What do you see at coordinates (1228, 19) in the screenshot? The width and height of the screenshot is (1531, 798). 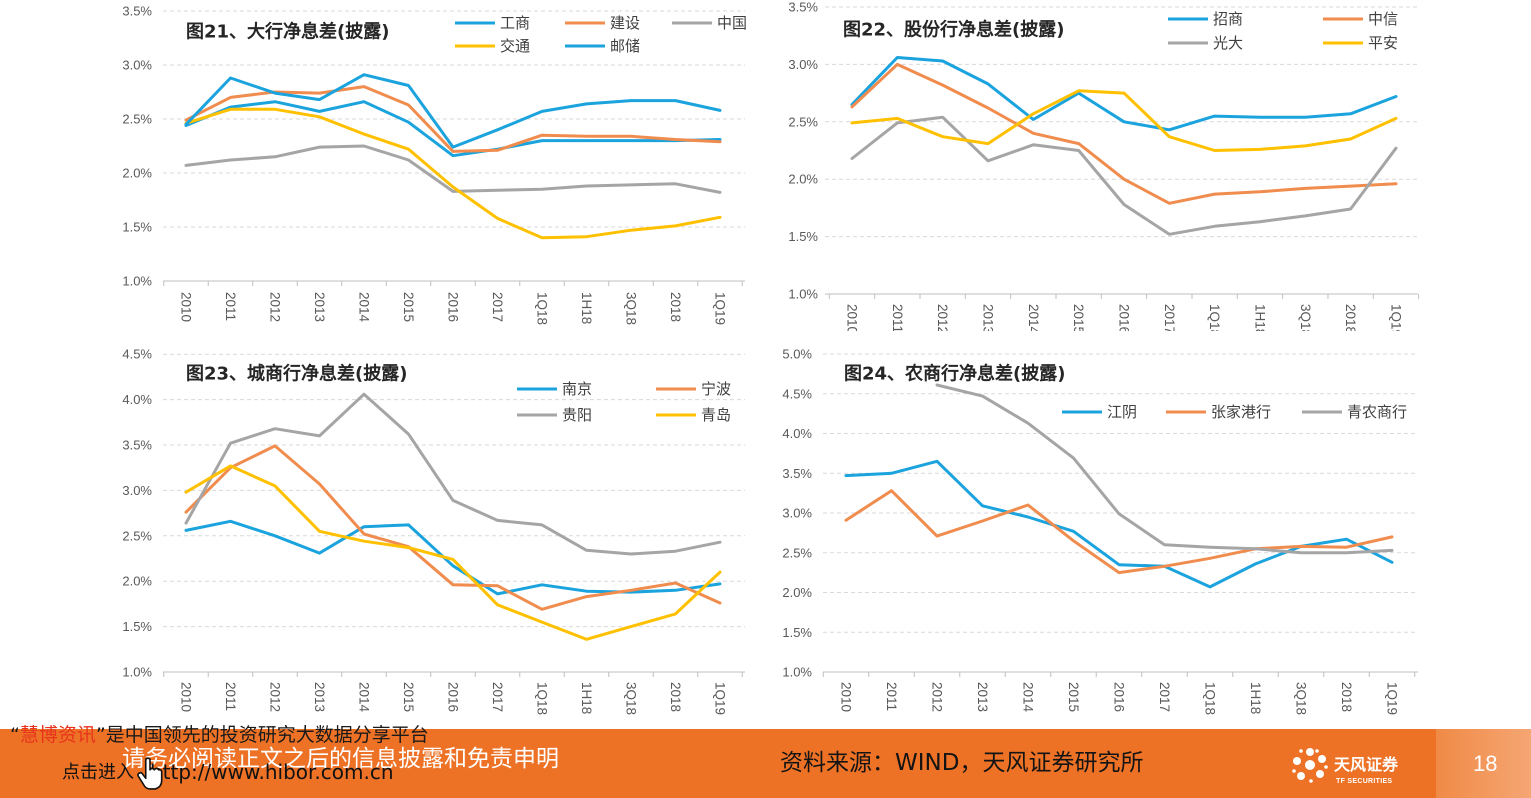 I see `legend-label: 招商` at bounding box center [1228, 19].